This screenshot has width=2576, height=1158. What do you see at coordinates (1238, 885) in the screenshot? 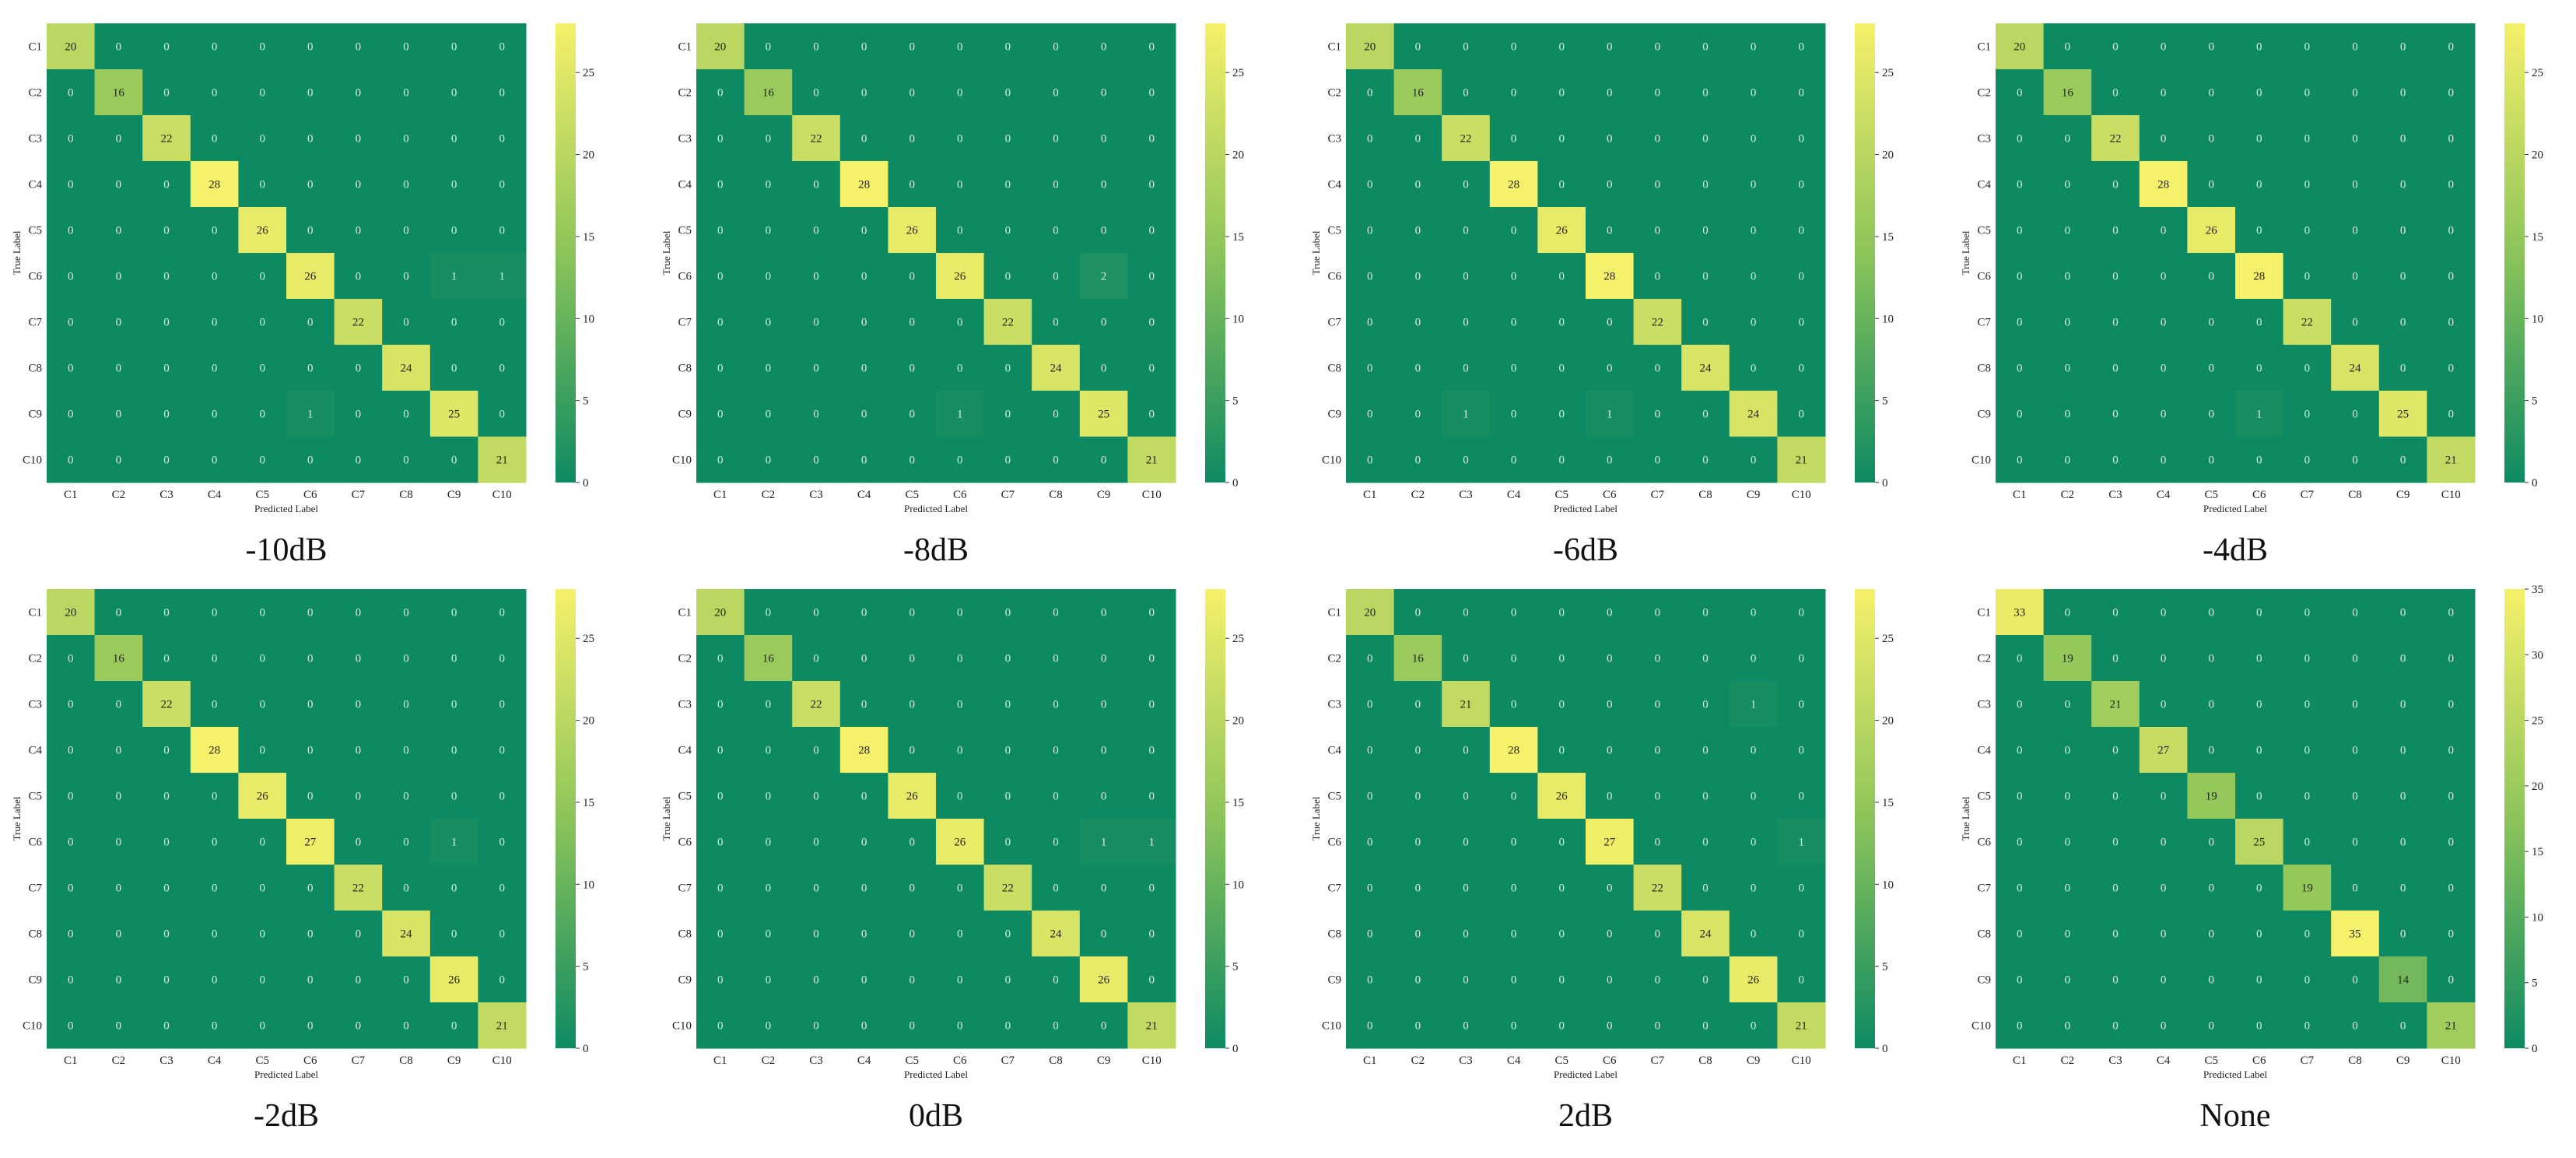
I see `colorbar-tick-label: 10` at bounding box center [1238, 885].